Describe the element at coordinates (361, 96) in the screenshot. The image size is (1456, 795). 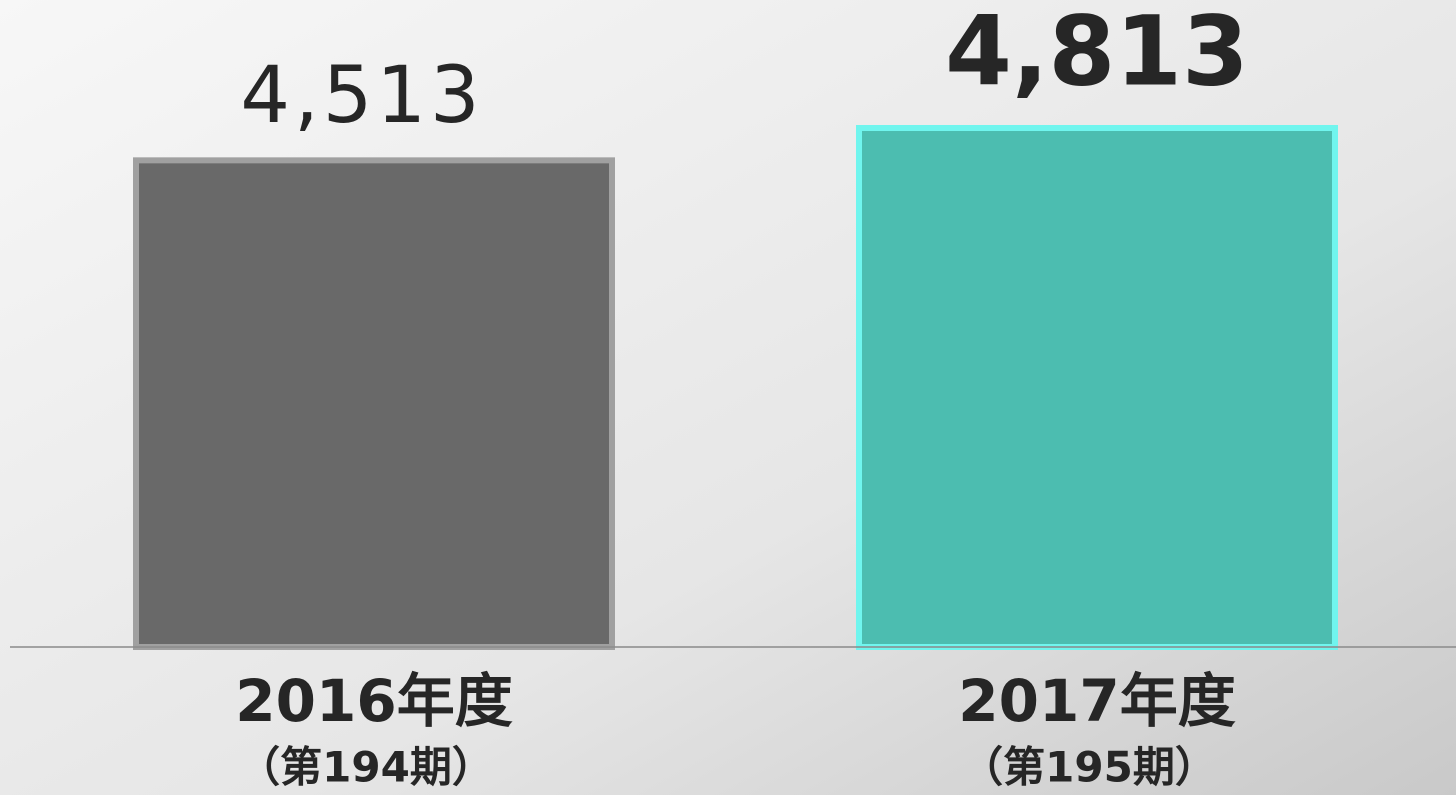
I see `value-label: 4,513` at that location.